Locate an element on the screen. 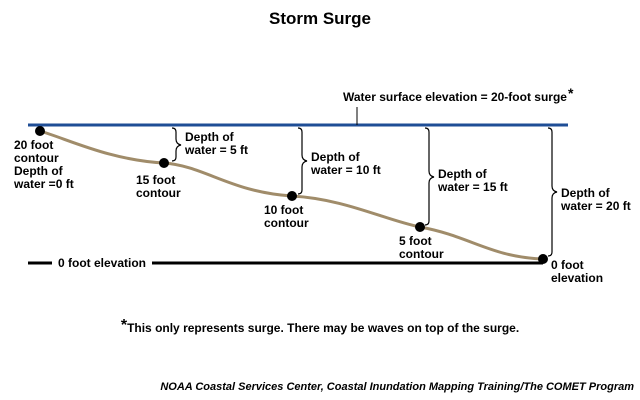 This screenshot has width=640, height=400. contour-point-15ft is located at coordinates (164, 163).